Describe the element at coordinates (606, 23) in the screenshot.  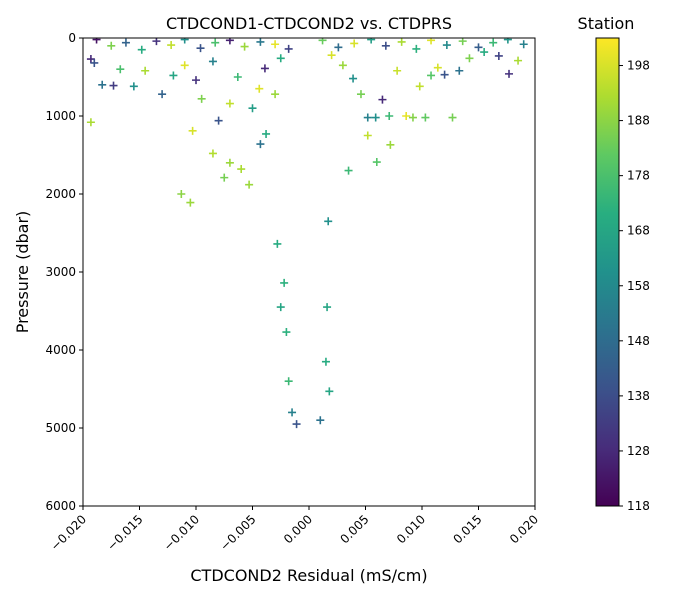
I see `colorbar-label: Station` at that location.